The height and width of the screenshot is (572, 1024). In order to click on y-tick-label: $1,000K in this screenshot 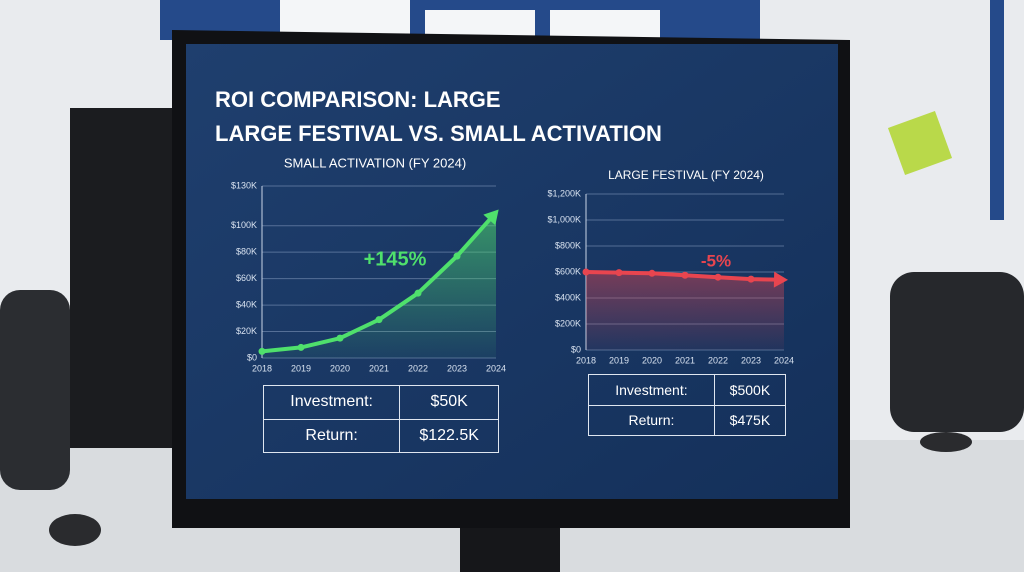, I will do `click(564, 219)`.